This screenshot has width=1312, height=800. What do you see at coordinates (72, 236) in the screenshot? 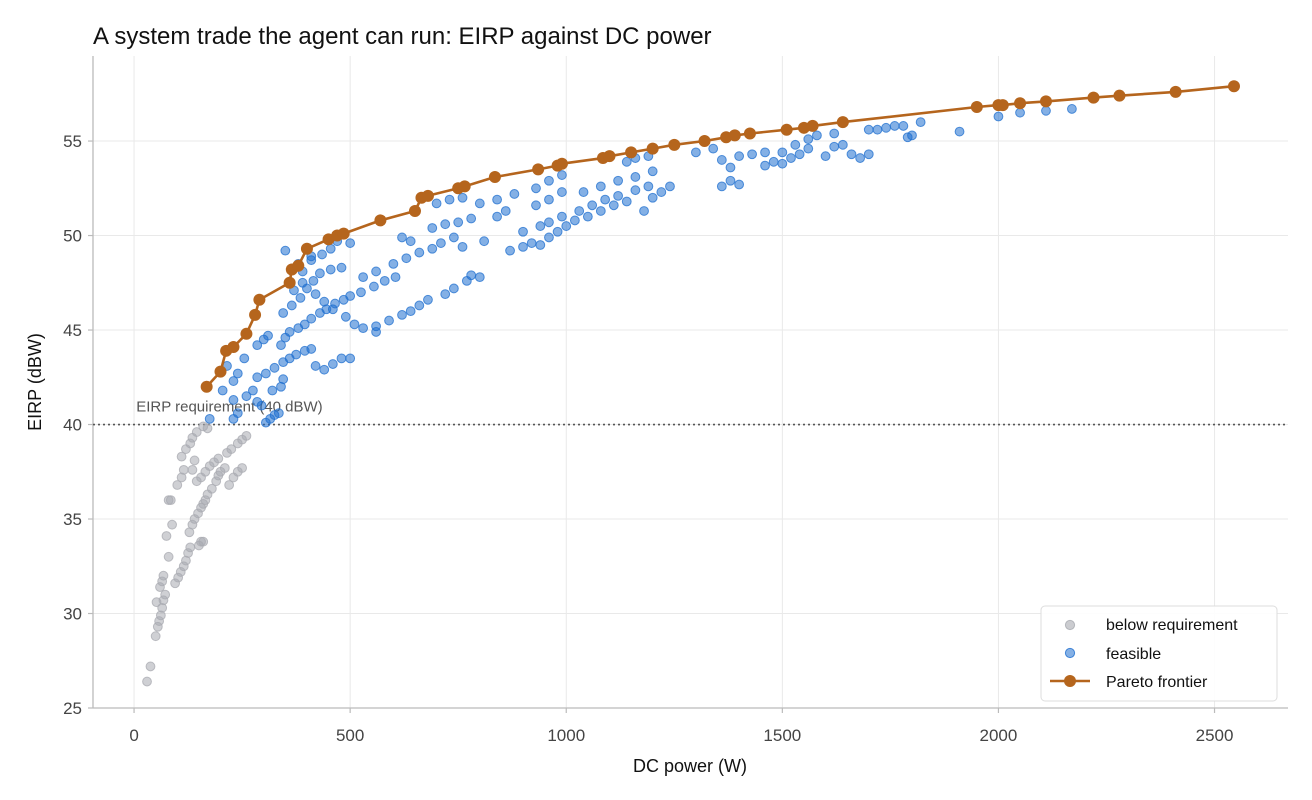
I see `y-tick-label: 50` at bounding box center [72, 236].